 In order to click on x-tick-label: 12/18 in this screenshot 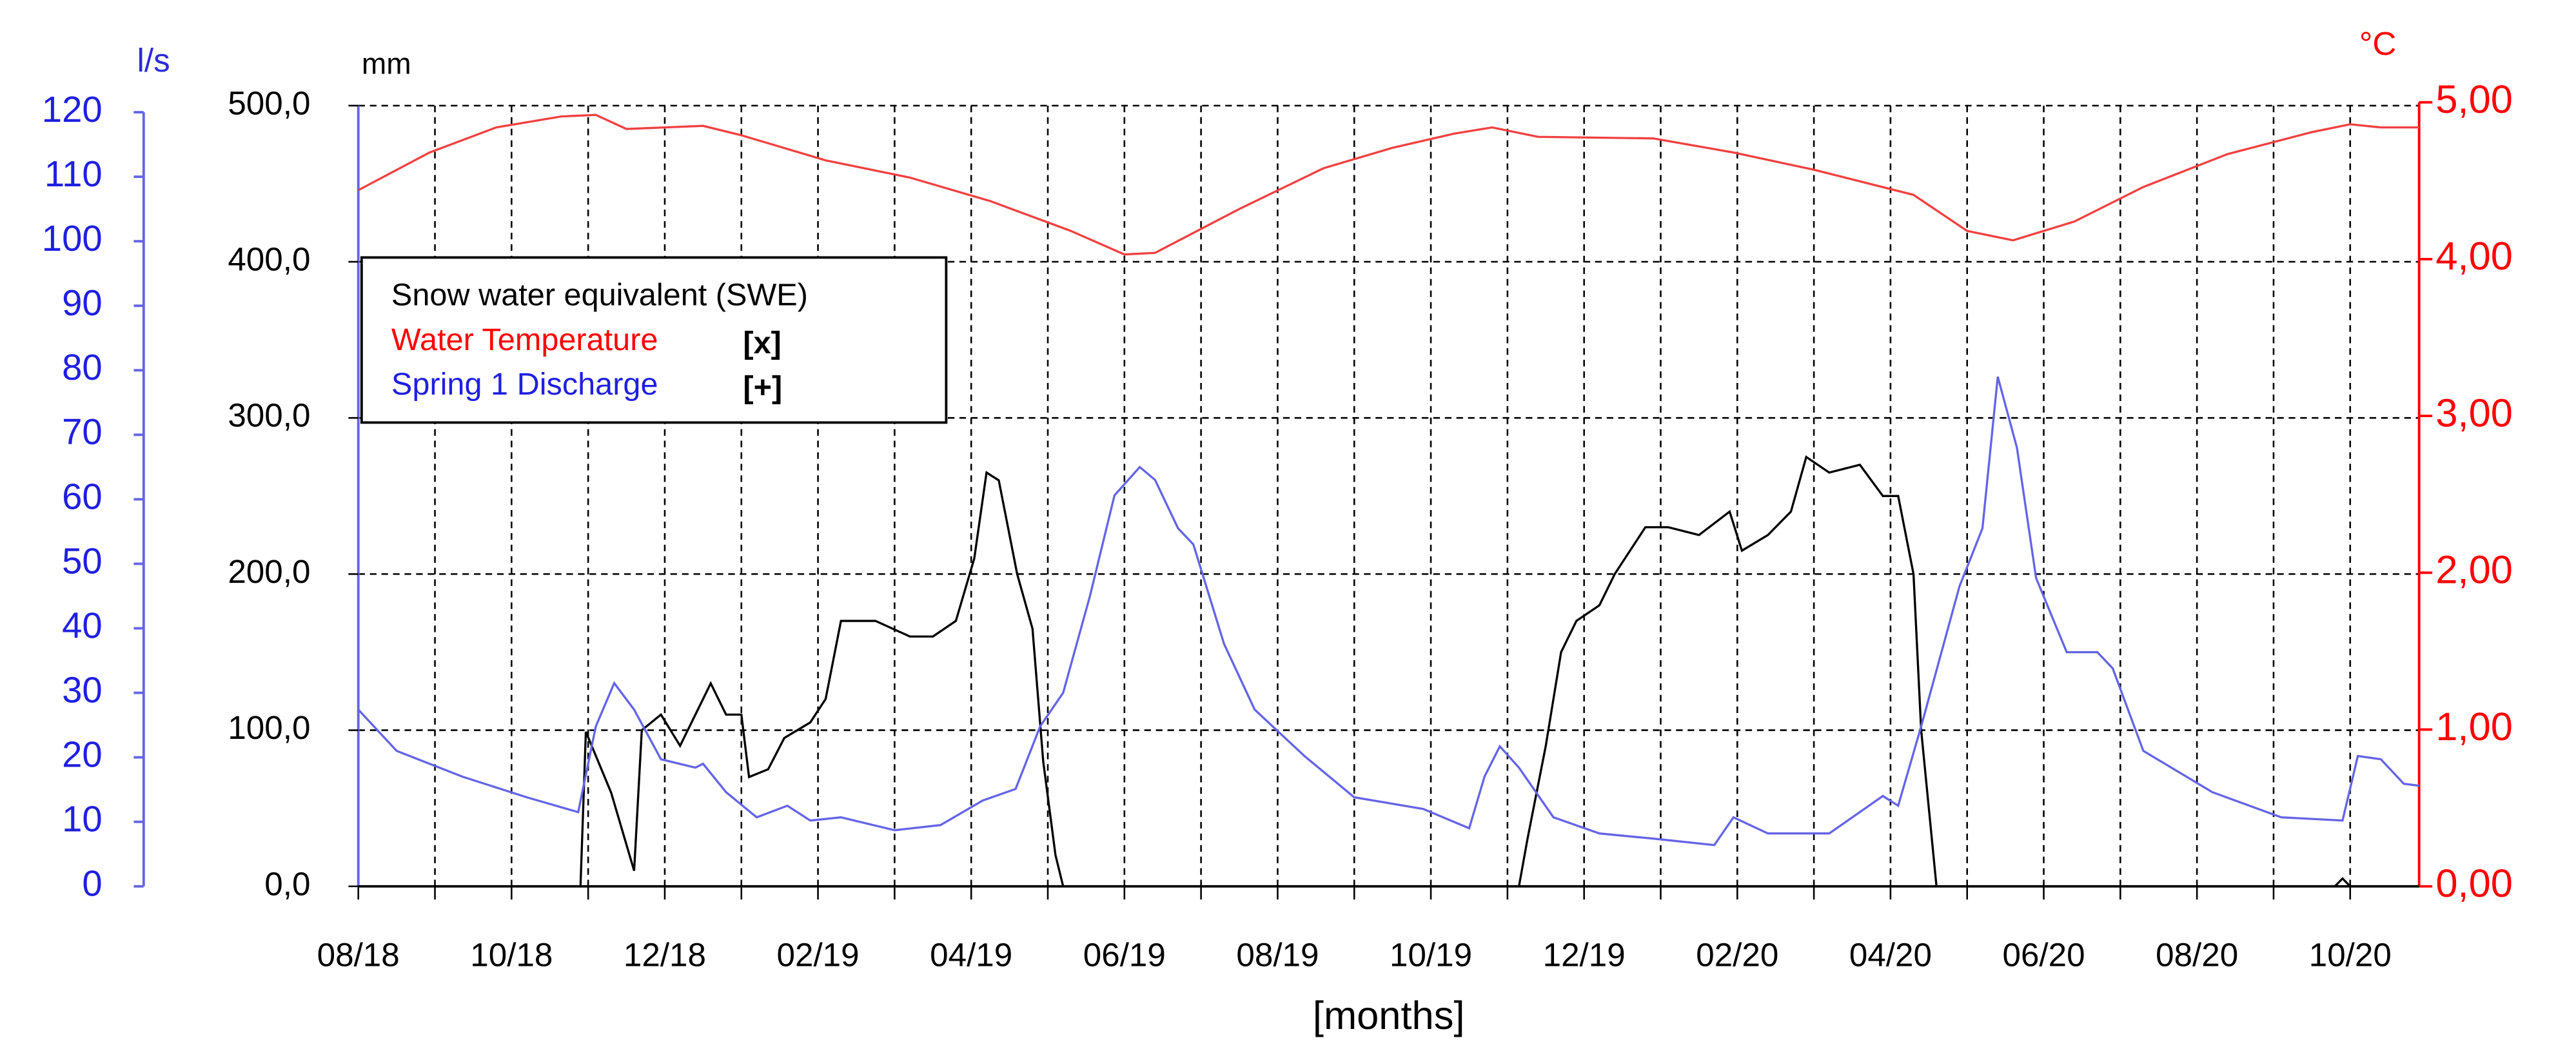, I will do `click(665, 954)`.